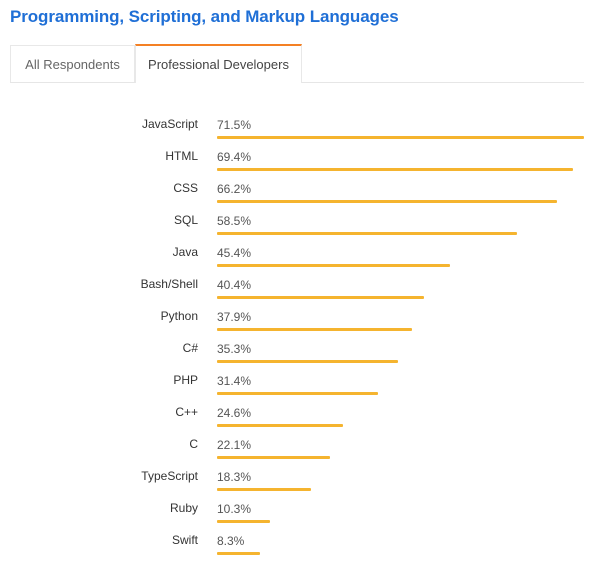  I want to click on category-label: C, so click(193, 444).